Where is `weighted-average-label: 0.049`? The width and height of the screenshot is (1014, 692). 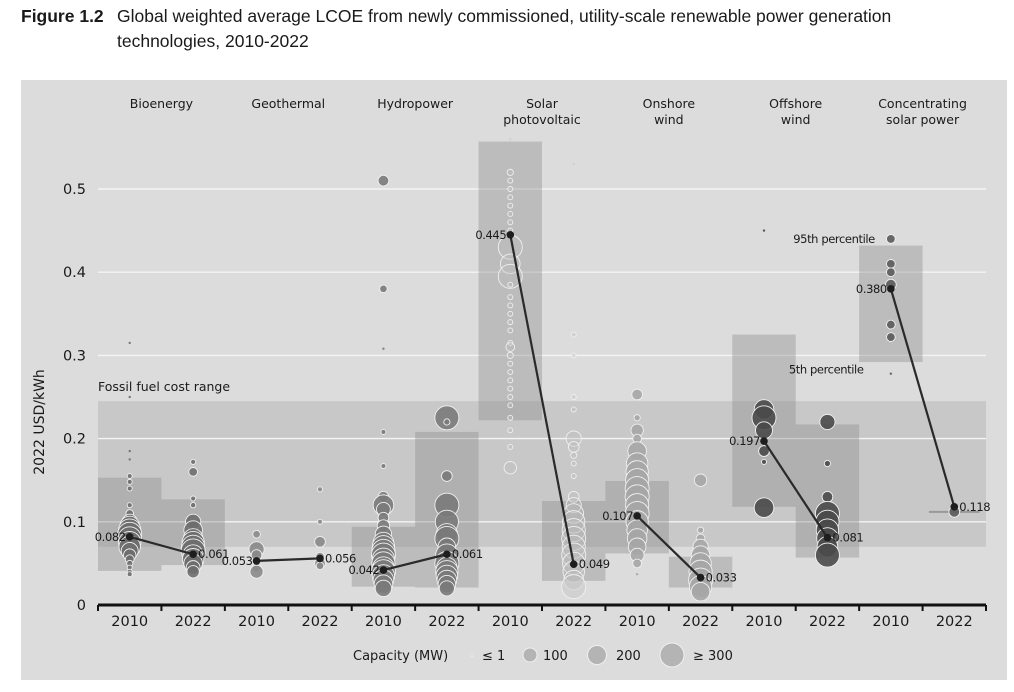
weighted-average-label: 0.049 is located at coordinates (594, 564).